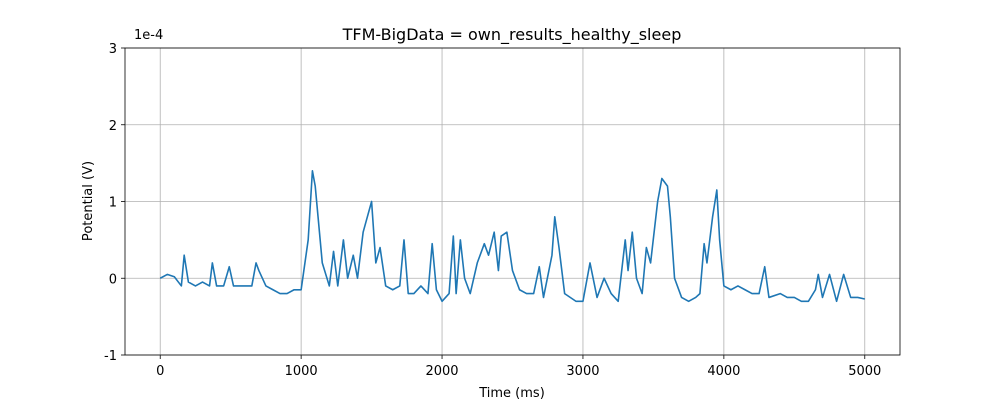 Image resolution: width=1000 pixels, height=400 pixels. Describe the element at coordinates (113, 203) in the screenshot. I see `y-tick-label: 1` at that location.